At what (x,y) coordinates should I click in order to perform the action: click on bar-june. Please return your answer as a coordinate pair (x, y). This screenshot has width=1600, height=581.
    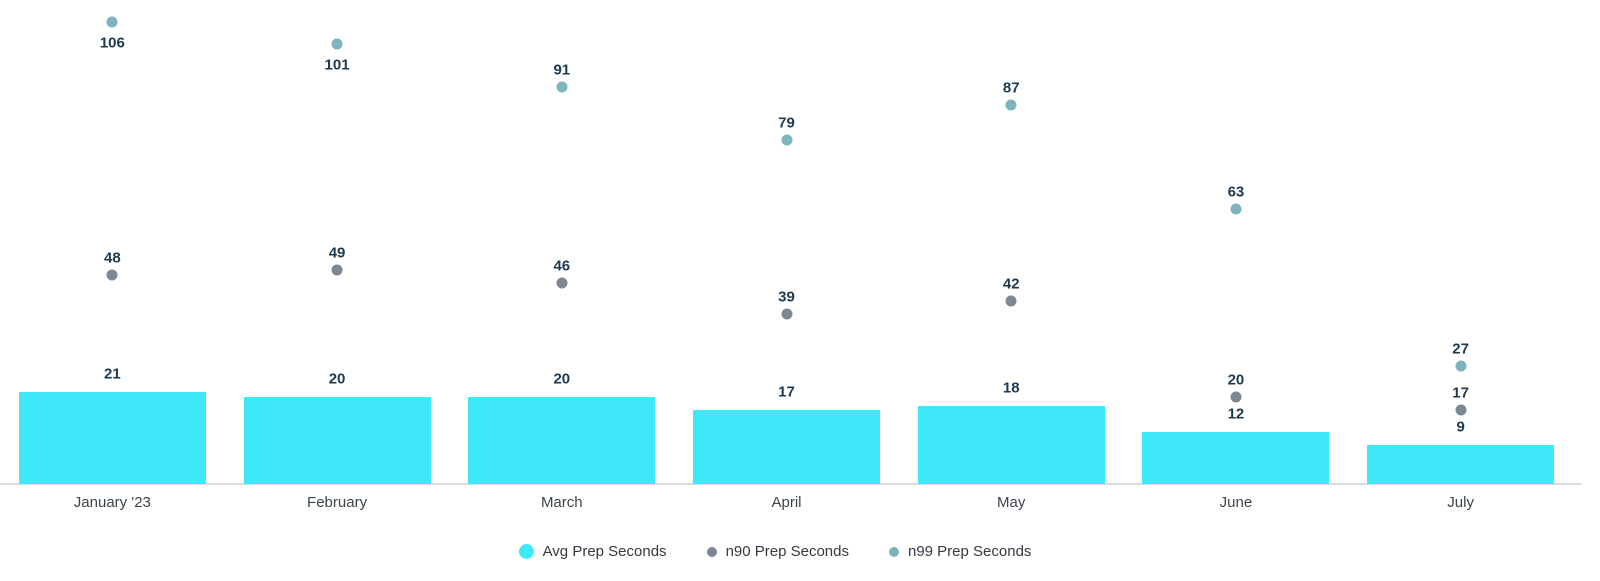
    Looking at the image, I should click on (1236, 457).